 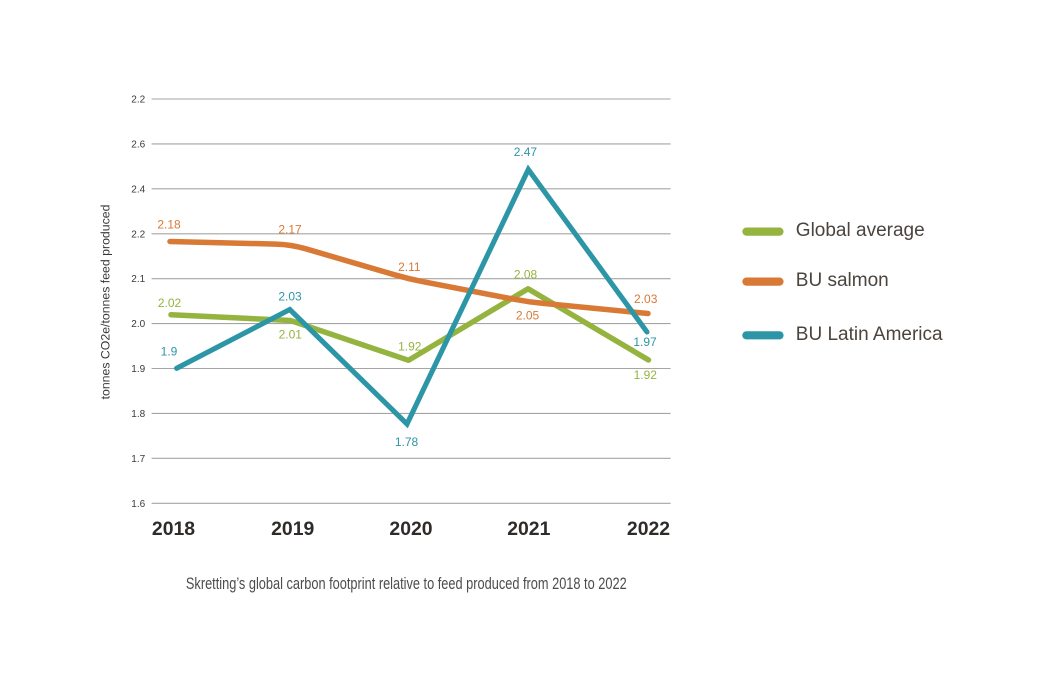 I want to click on svg-text: 2019, so click(x=292, y=529).